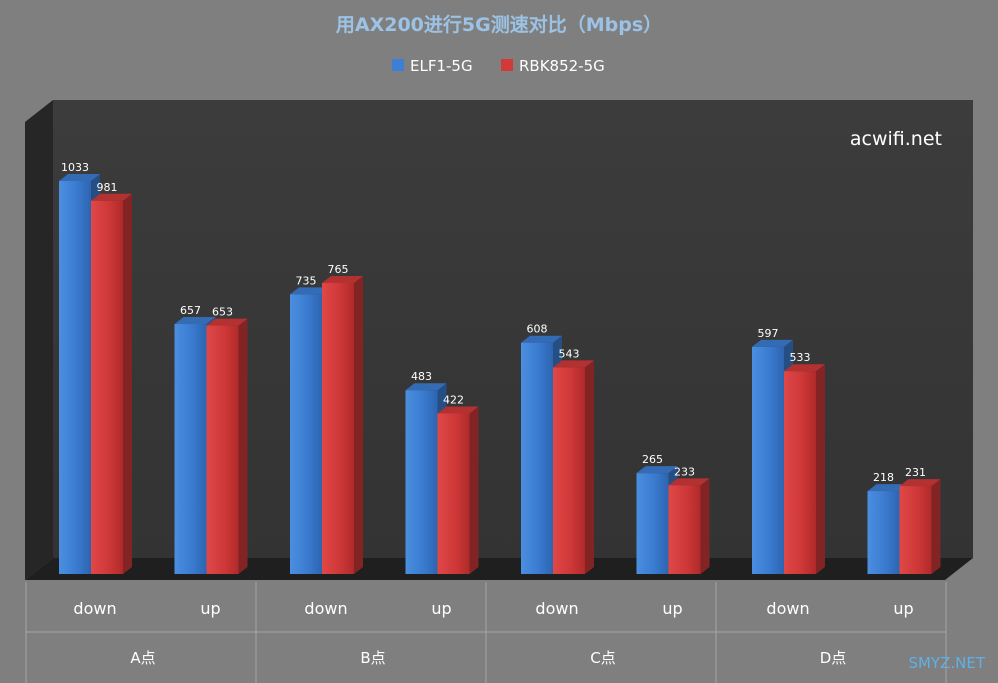 The image size is (998, 683). I want to click on tick-label-0: down, so click(94, 608).